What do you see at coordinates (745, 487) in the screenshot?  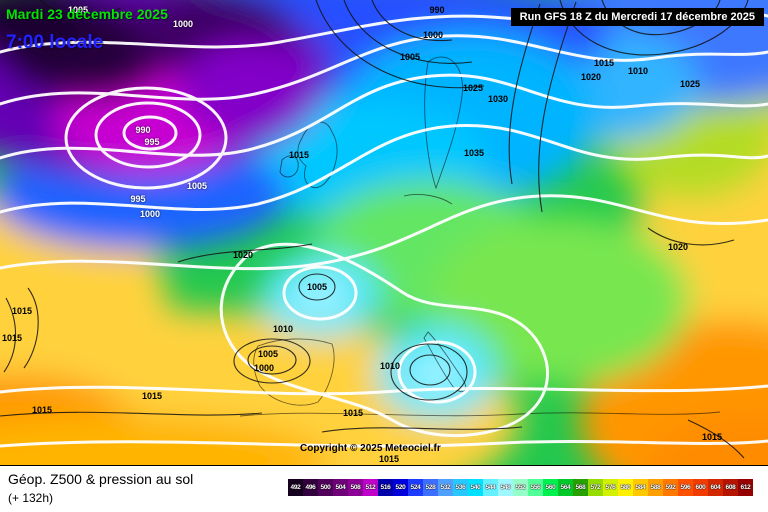 I see `scale-cell: 612` at bounding box center [745, 487].